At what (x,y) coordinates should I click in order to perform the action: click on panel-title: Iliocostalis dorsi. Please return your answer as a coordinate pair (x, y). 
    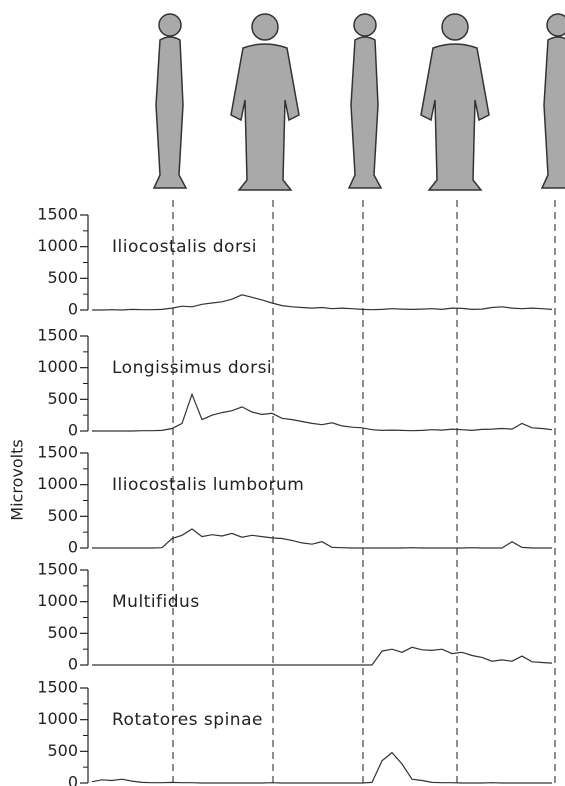
    Looking at the image, I should click on (184, 247).